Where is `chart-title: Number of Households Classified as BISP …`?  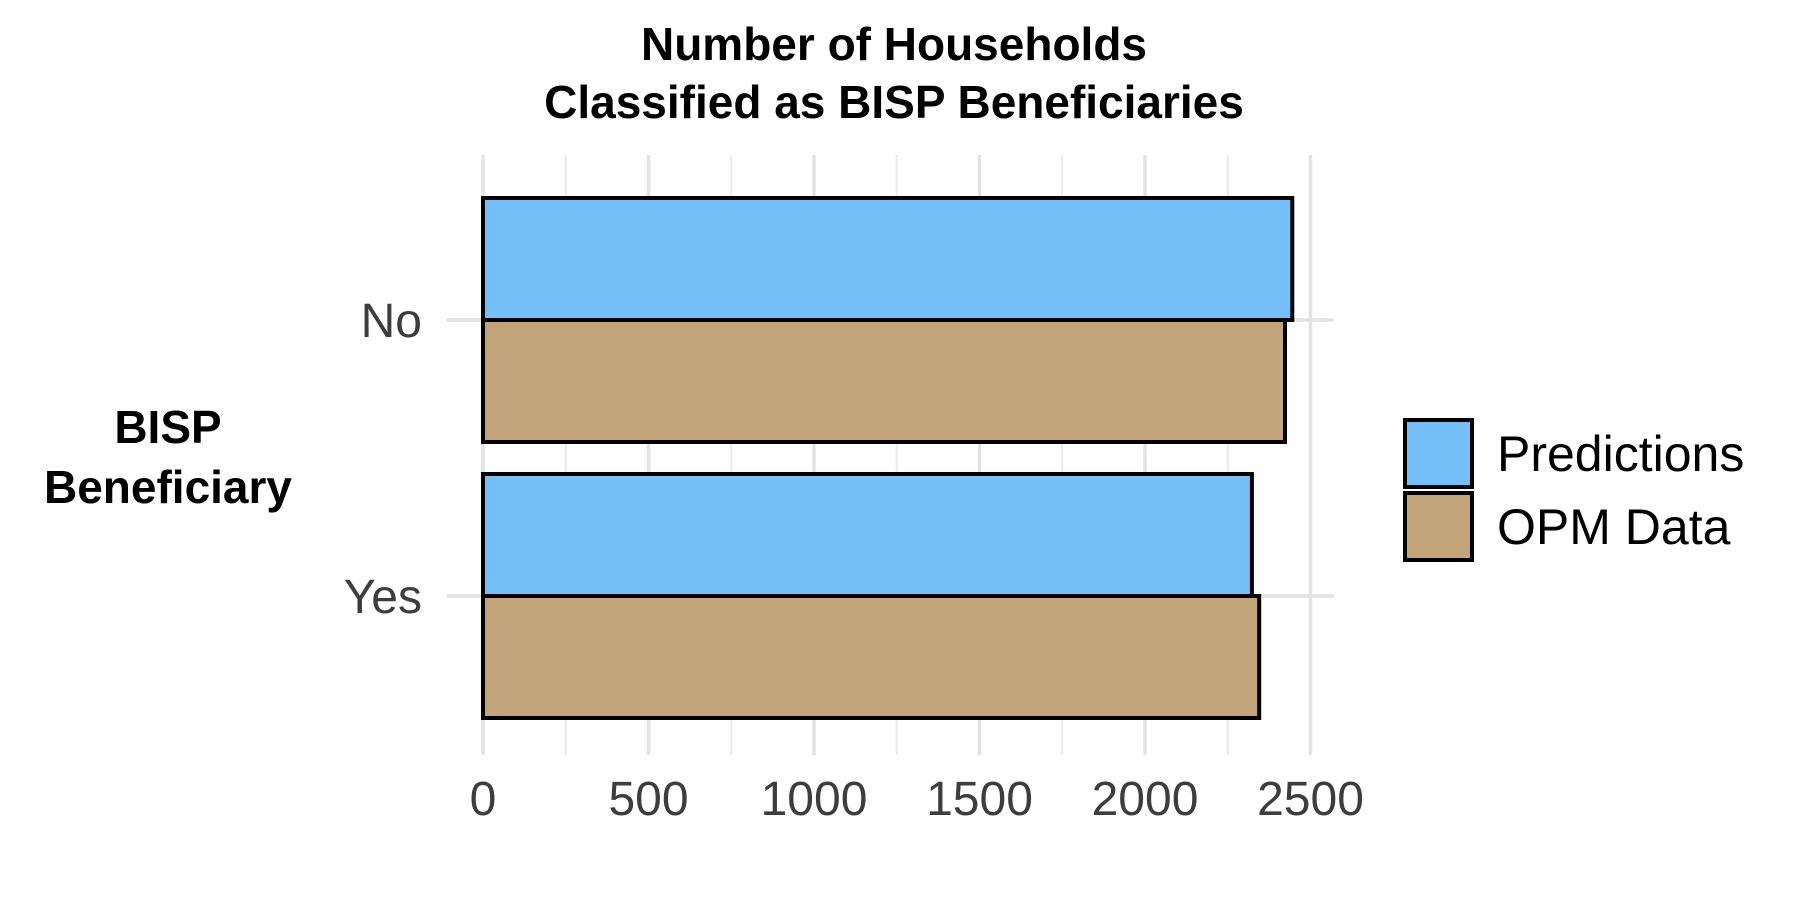 chart-title: Number of Households Classified as BISP … is located at coordinates (894, 73).